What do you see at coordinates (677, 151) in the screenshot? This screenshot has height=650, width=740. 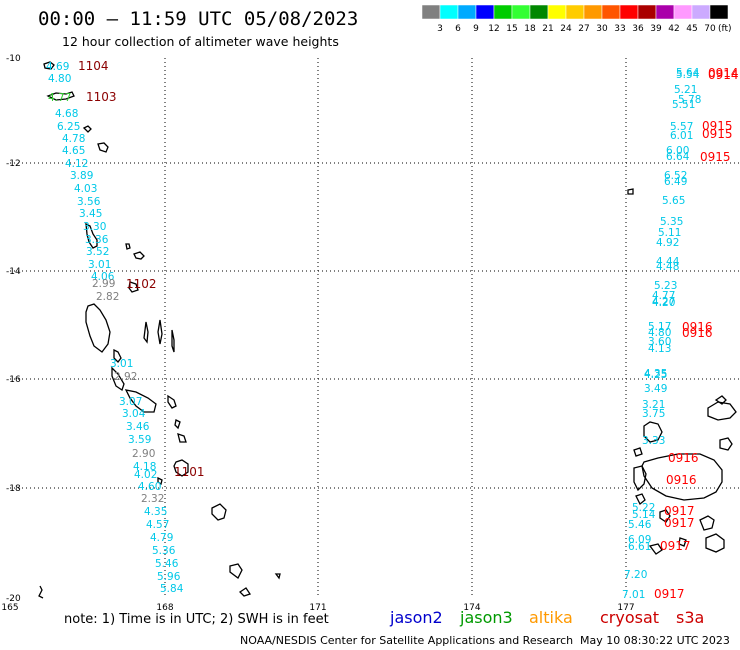 I see `wave-height-value: 6.00` at bounding box center [677, 151].